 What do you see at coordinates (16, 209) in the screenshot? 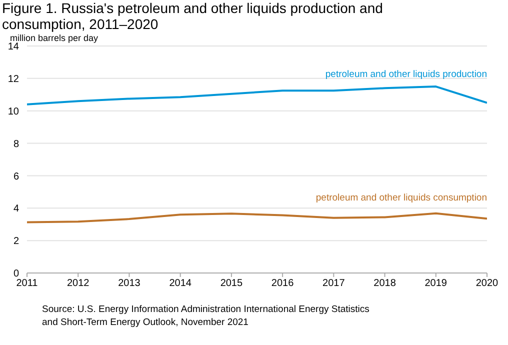
I see `y-tick-label: 4` at bounding box center [16, 209].